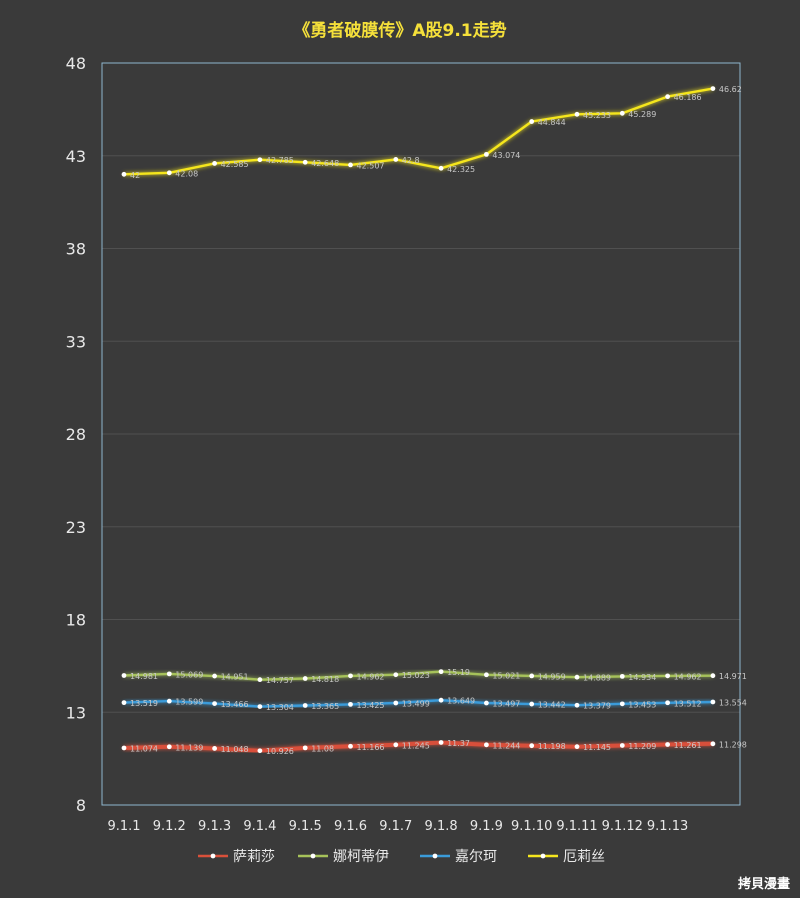  What do you see at coordinates (416, 703) in the screenshot?
I see `data-label: 13.499` at bounding box center [416, 703].